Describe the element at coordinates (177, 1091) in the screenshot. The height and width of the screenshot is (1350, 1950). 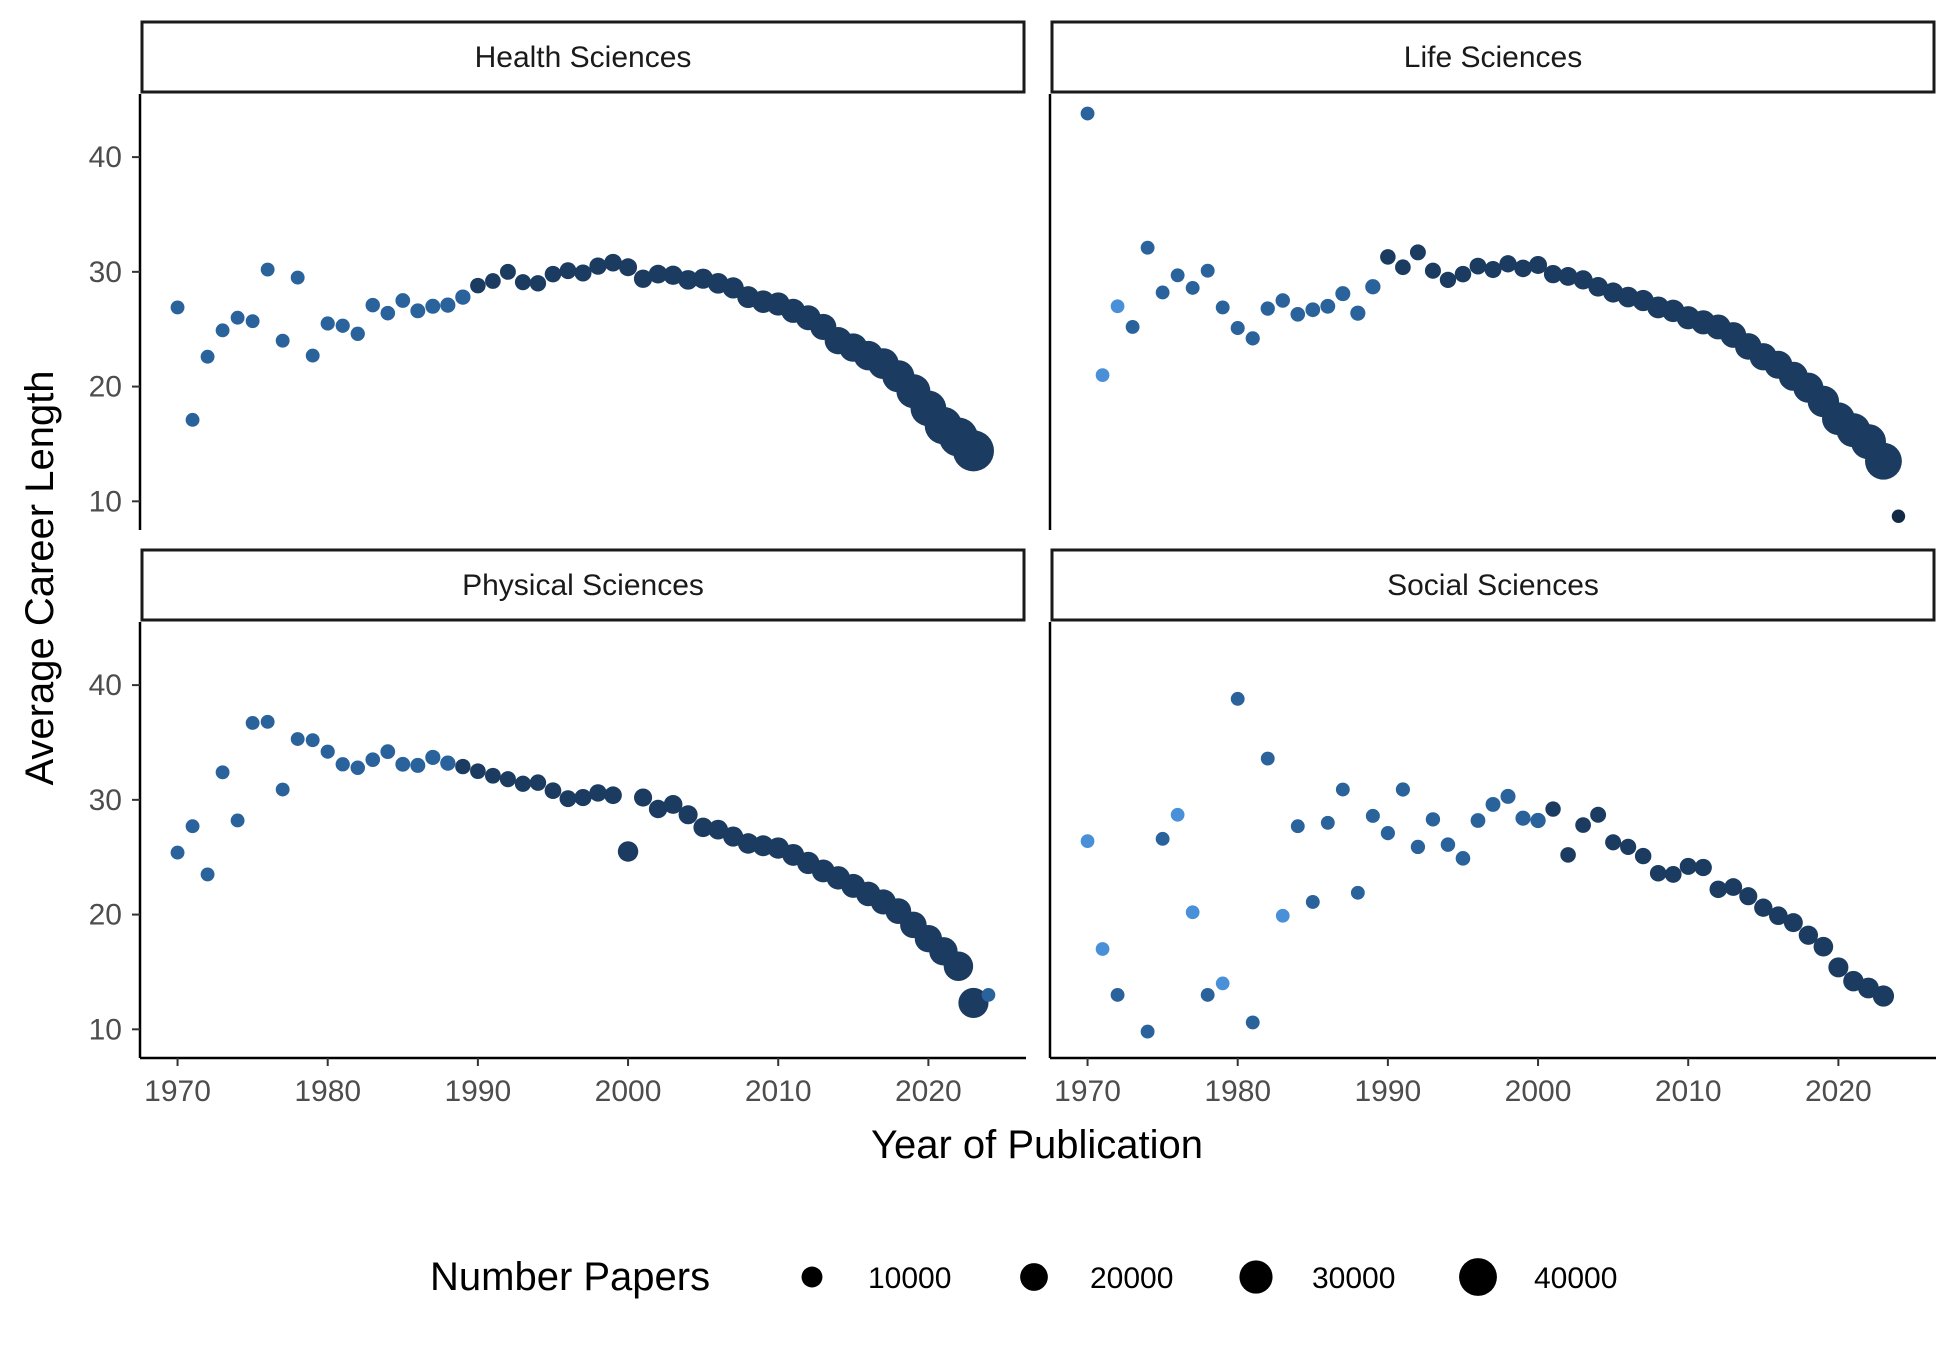
I see `x-tick-label: 1970` at that location.